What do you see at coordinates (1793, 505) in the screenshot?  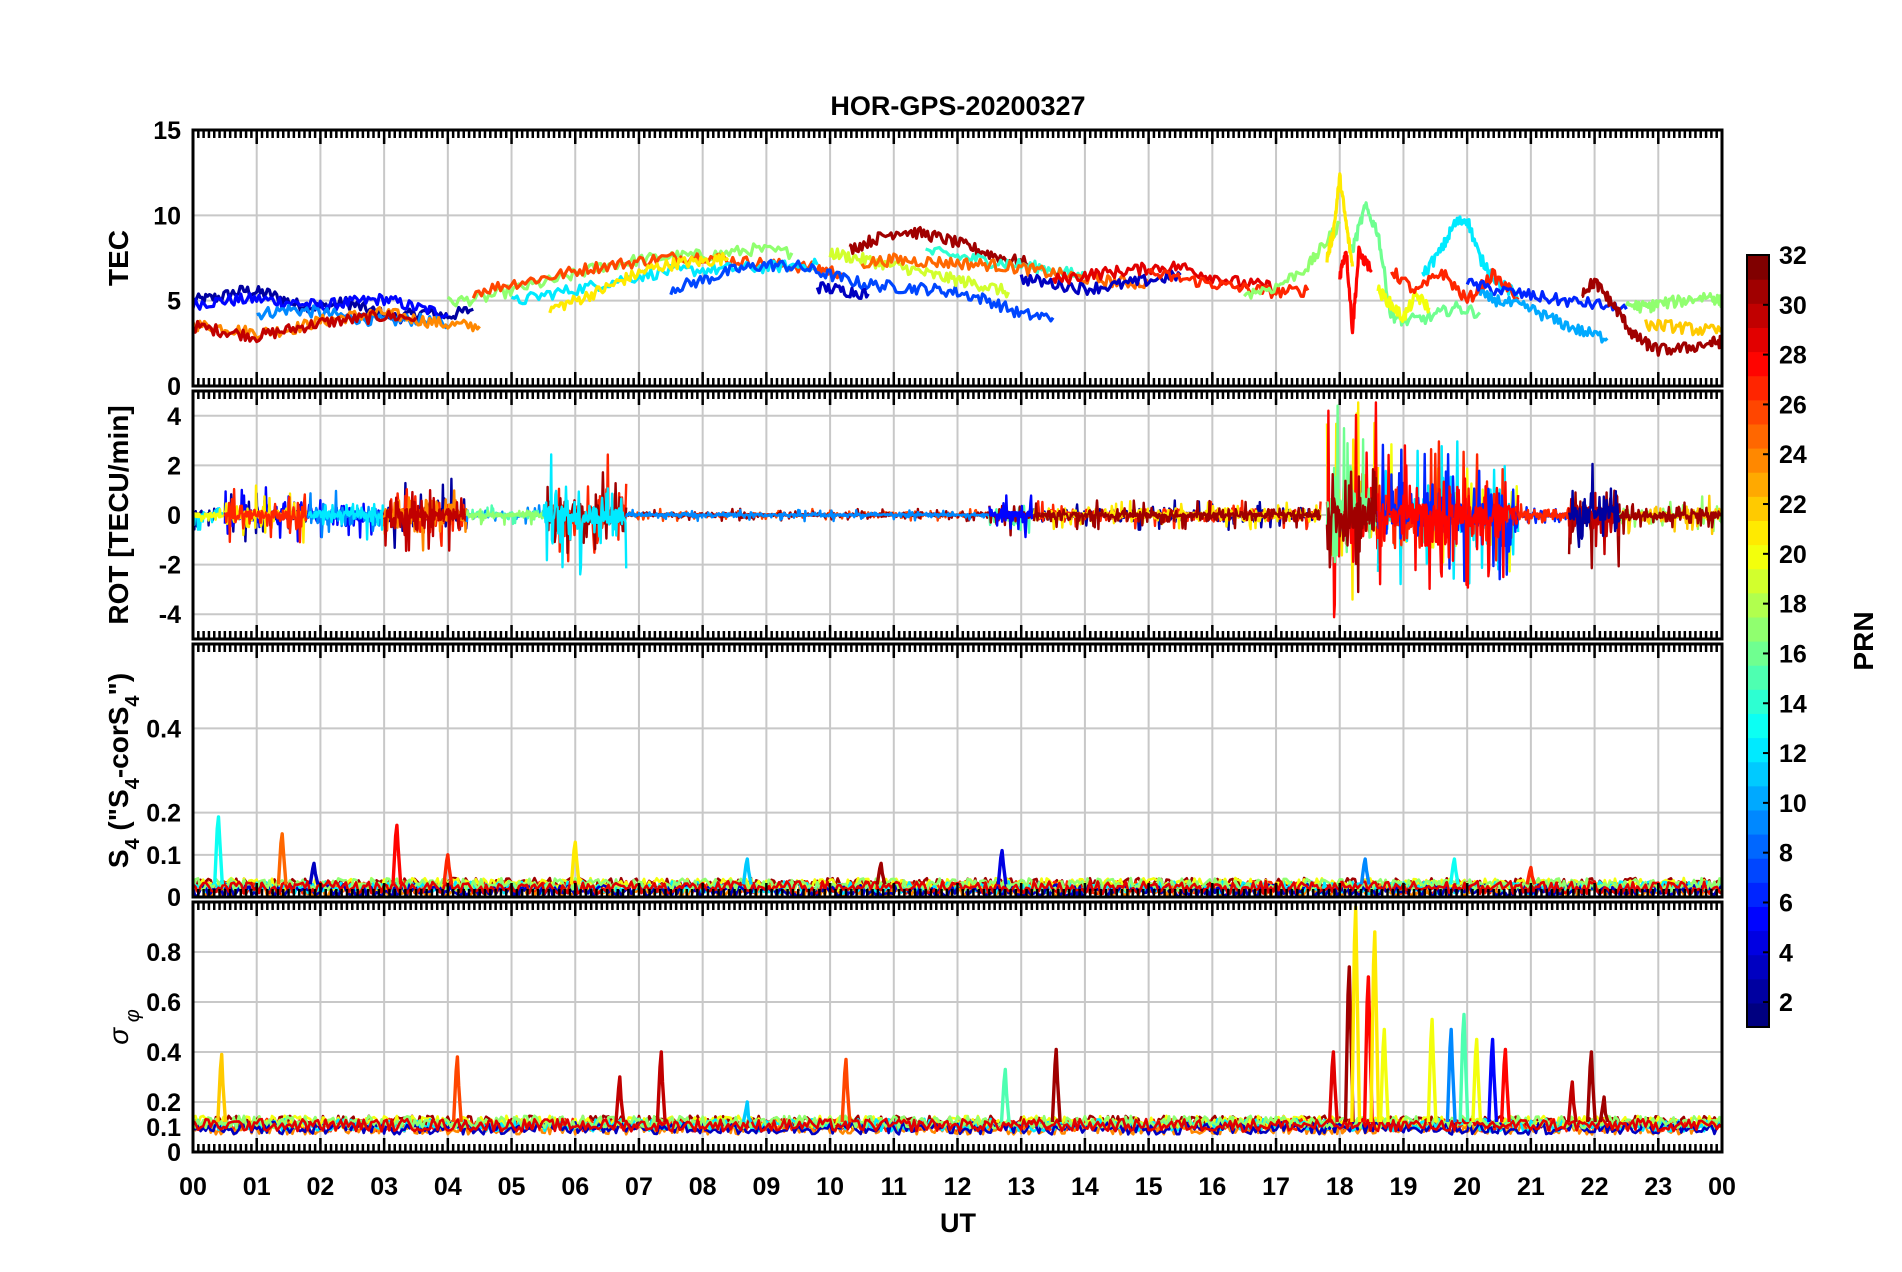 I see `colorbar-tick-label: 22` at bounding box center [1793, 505].